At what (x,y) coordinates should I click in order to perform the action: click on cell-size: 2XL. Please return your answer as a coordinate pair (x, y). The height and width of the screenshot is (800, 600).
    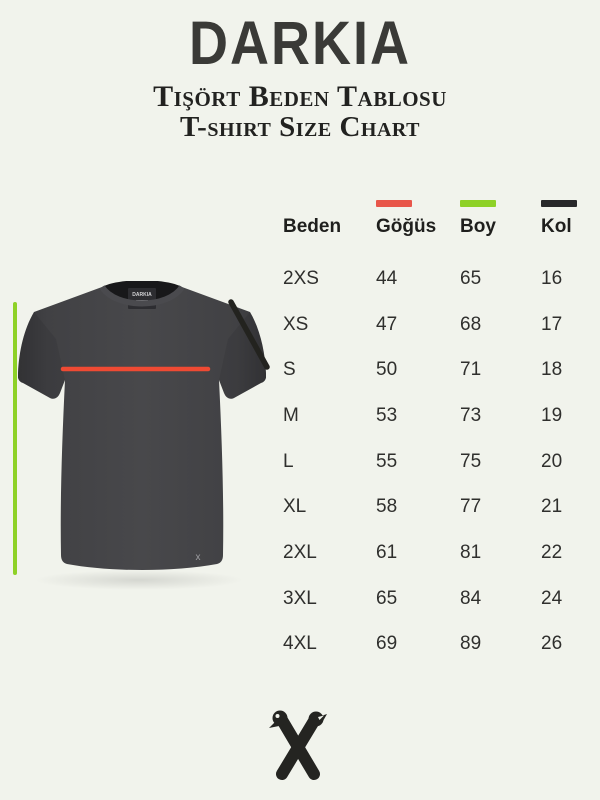
    Looking at the image, I should click on (300, 552).